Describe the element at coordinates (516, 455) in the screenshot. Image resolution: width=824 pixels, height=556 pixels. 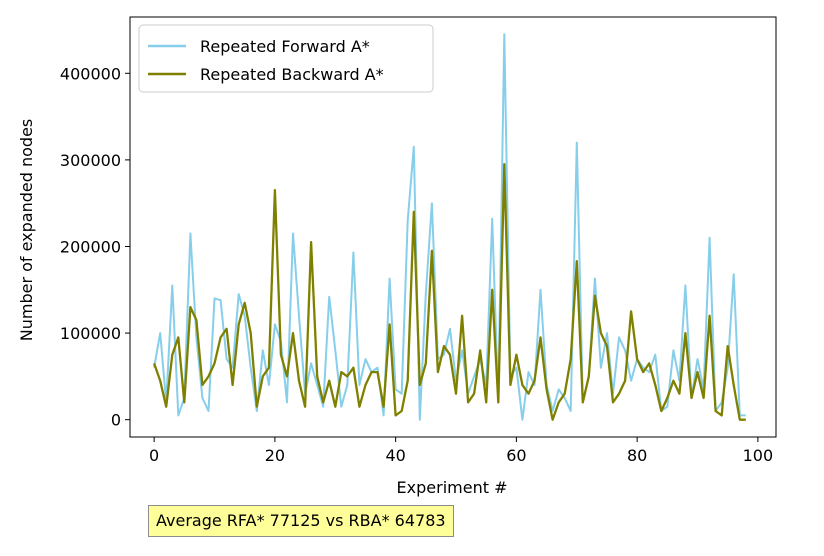
I see `x-tick-label-3: 60` at that location.